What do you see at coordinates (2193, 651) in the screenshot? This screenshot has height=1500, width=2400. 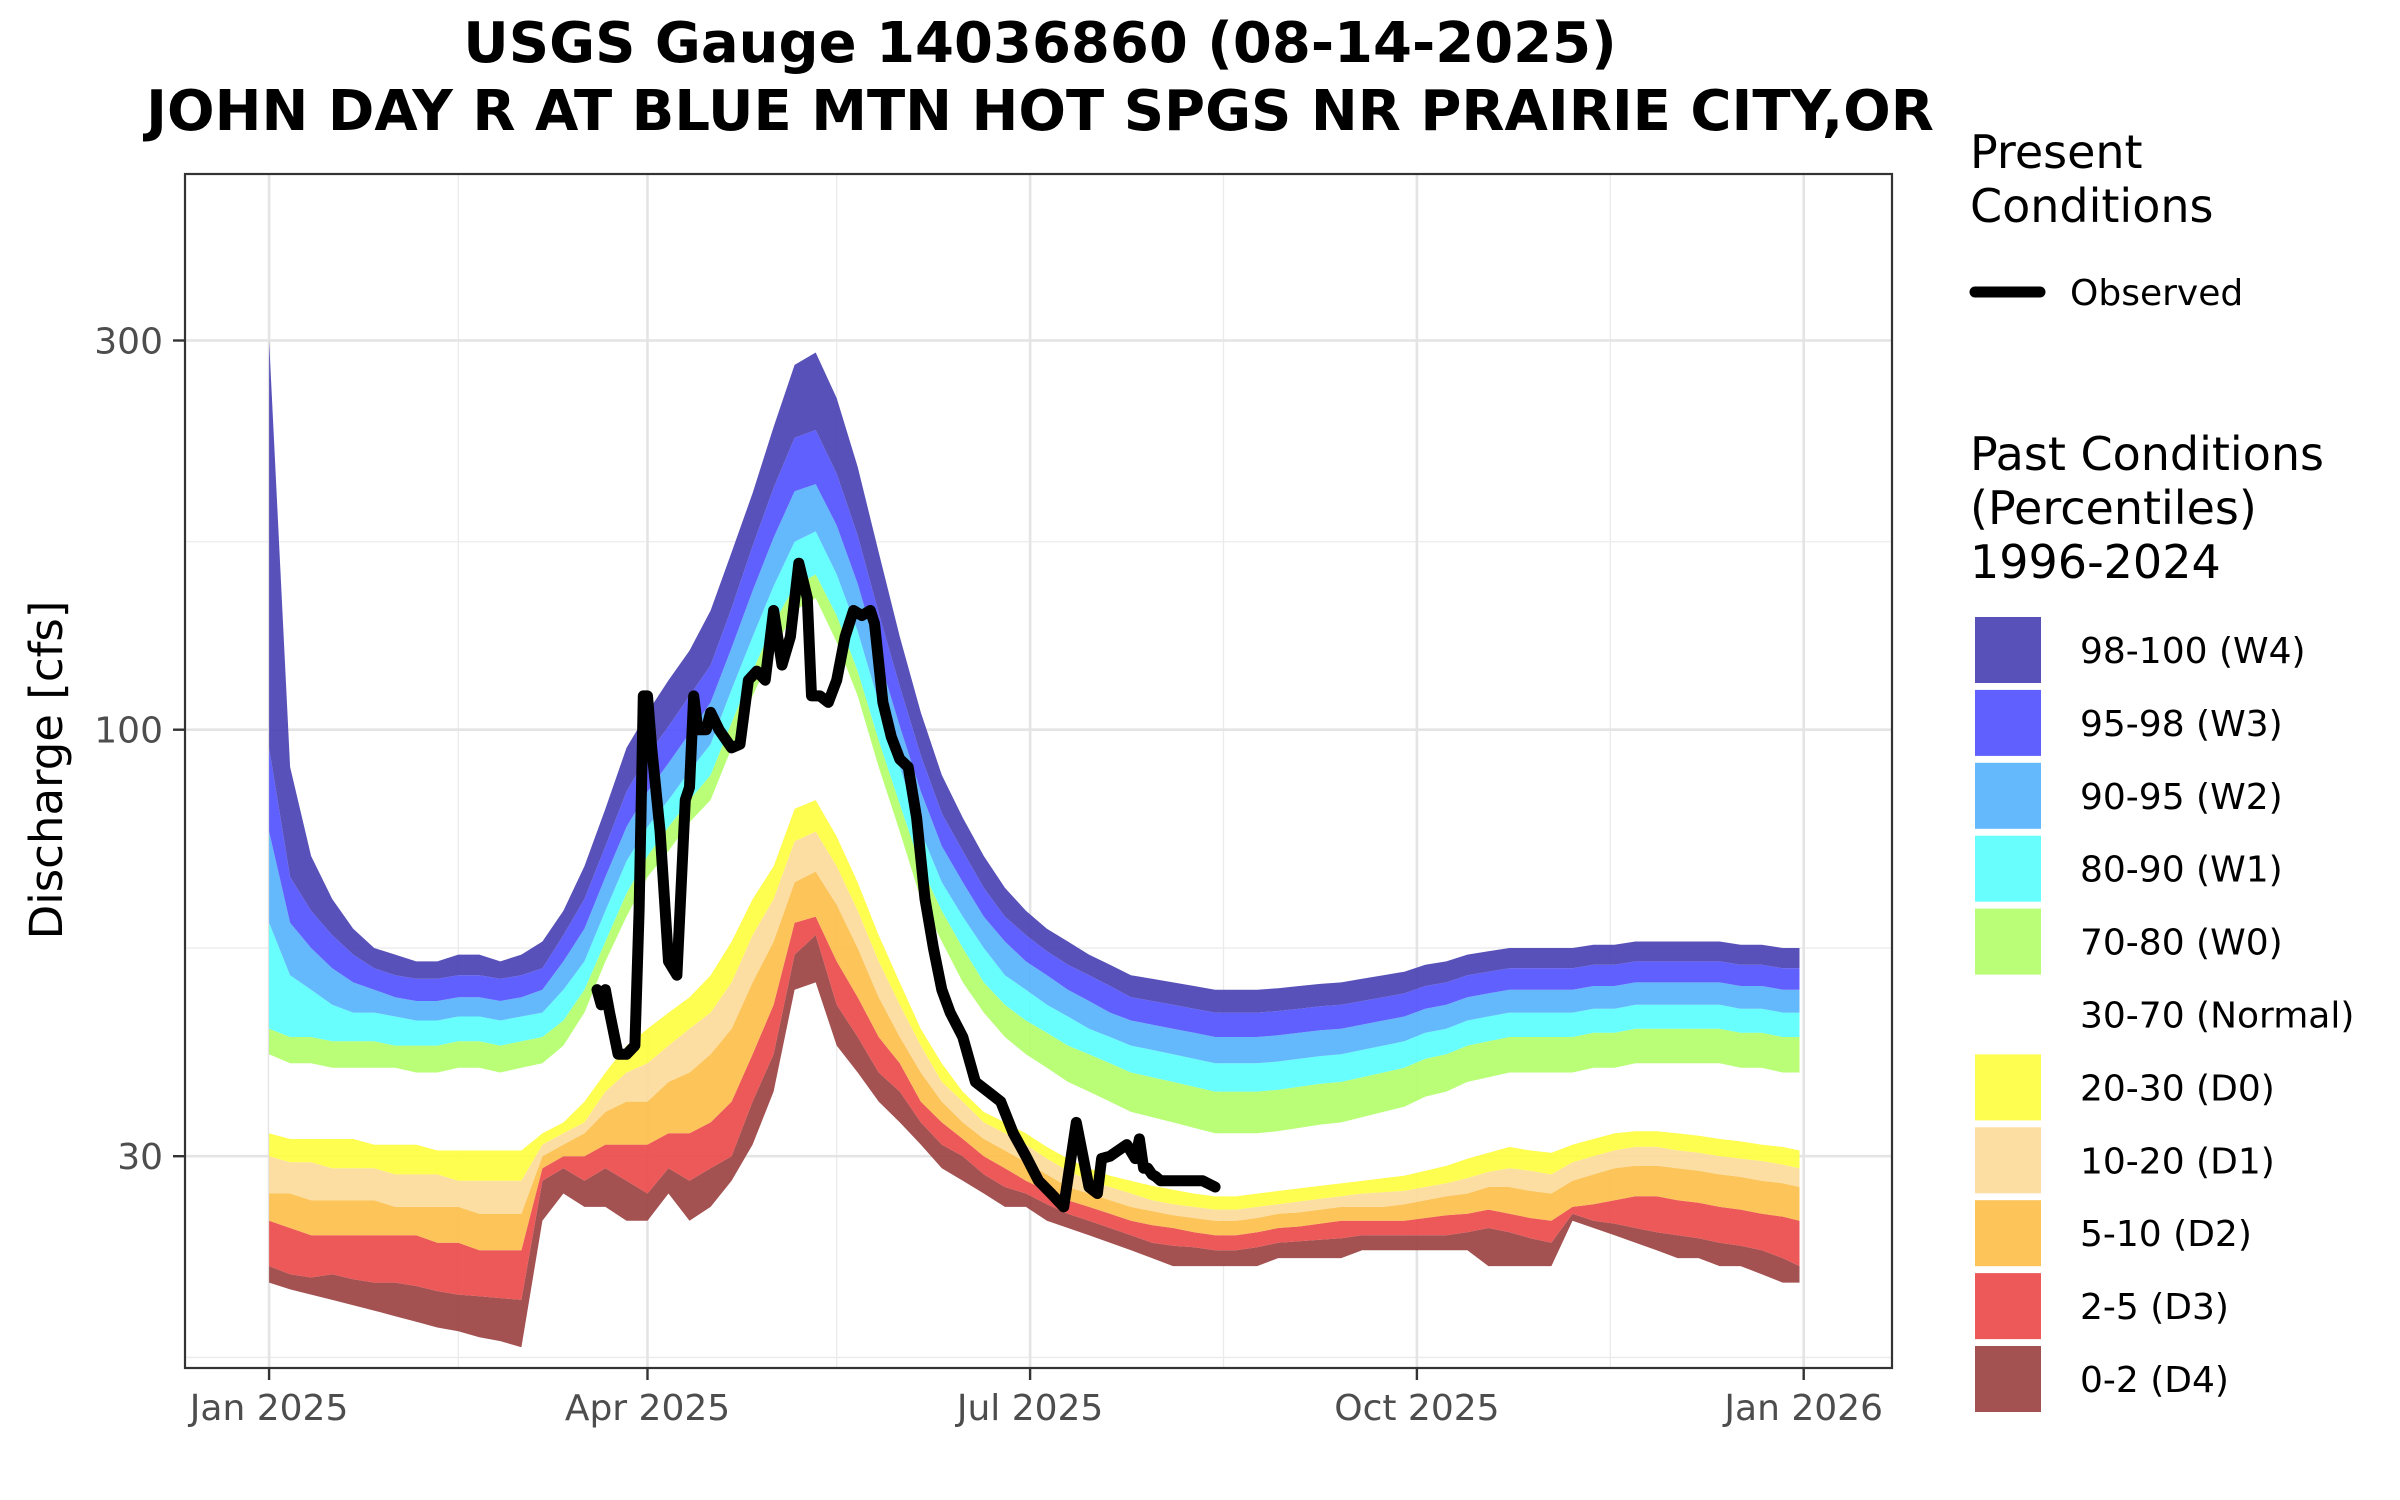 I see `legend-label-0: 98-100 (W4)` at bounding box center [2193, 651].